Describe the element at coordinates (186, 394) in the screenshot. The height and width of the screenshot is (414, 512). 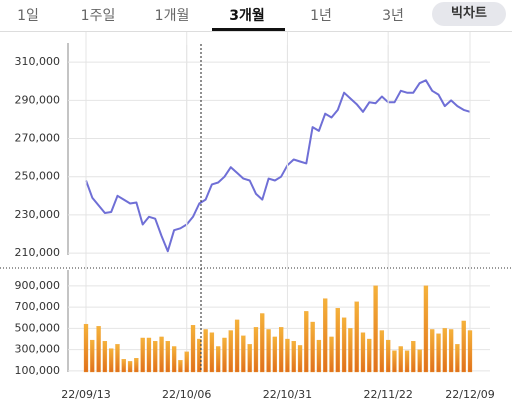
I see `x-tick-label: 22/10/06` at that location.